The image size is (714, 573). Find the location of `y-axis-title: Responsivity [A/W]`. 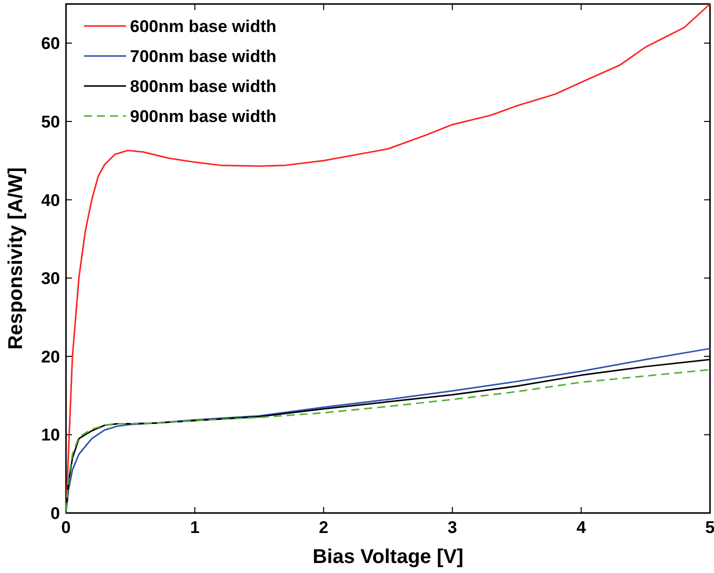

y-axis-title: Responsivity [A/W] is located at coordinates (16, 258).